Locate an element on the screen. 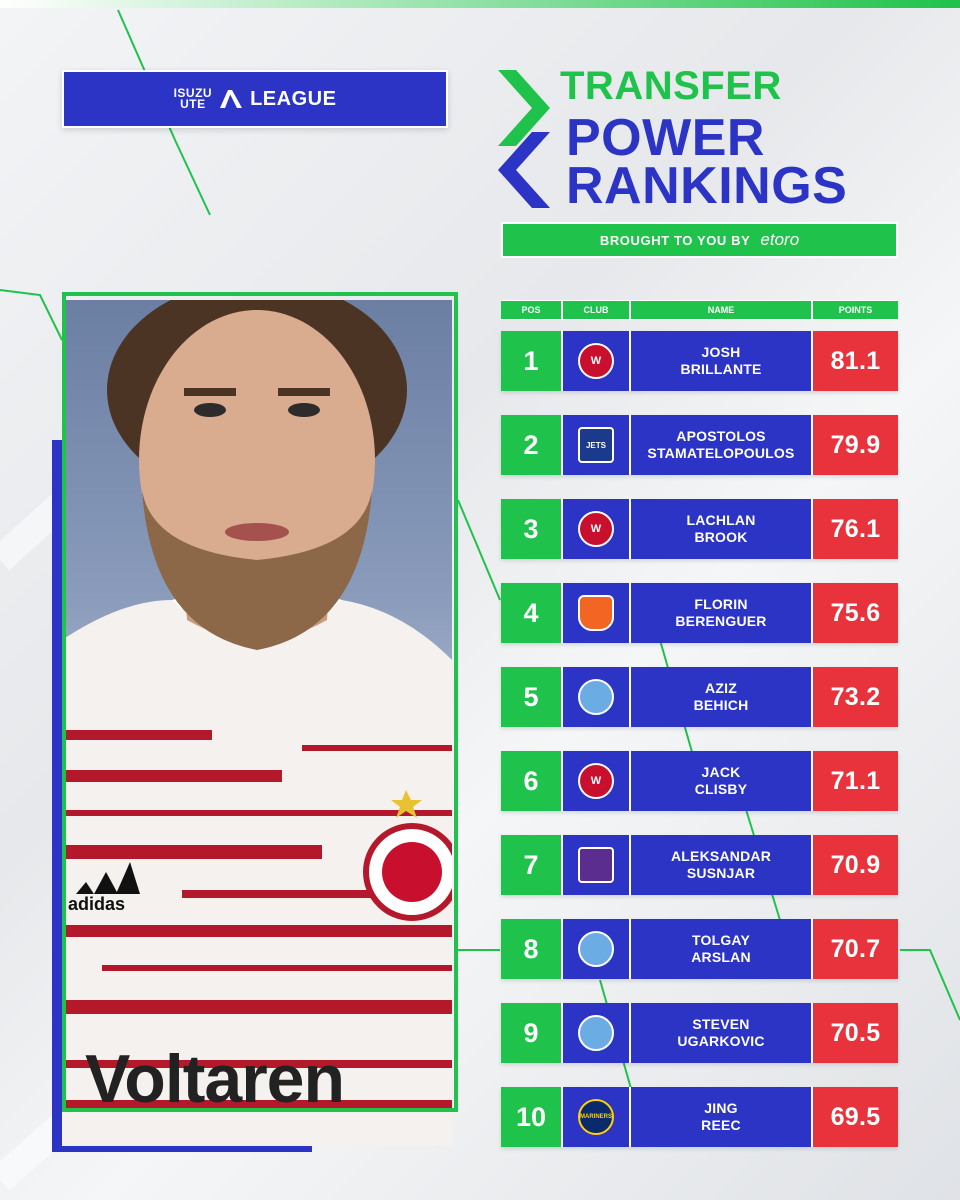 This screenshot has height=1200, width=960. table-row: 1 W JOSH BRILLANTE 81.1 is located at coordinates (699, 361).